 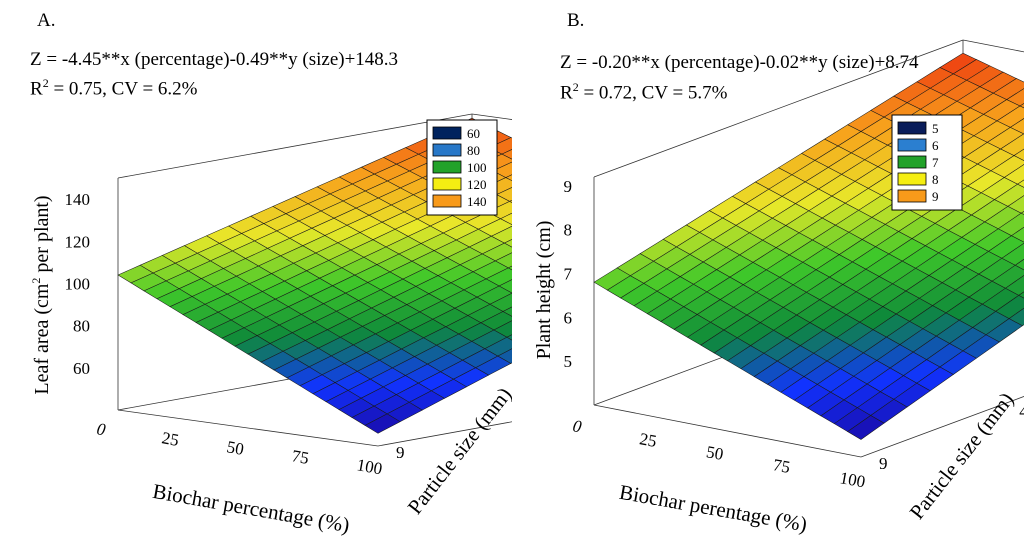 What do you see at coordinates (568, 361) in the screenshot?
I see `z-tick-label: 5` at bounding box center [568, 361].